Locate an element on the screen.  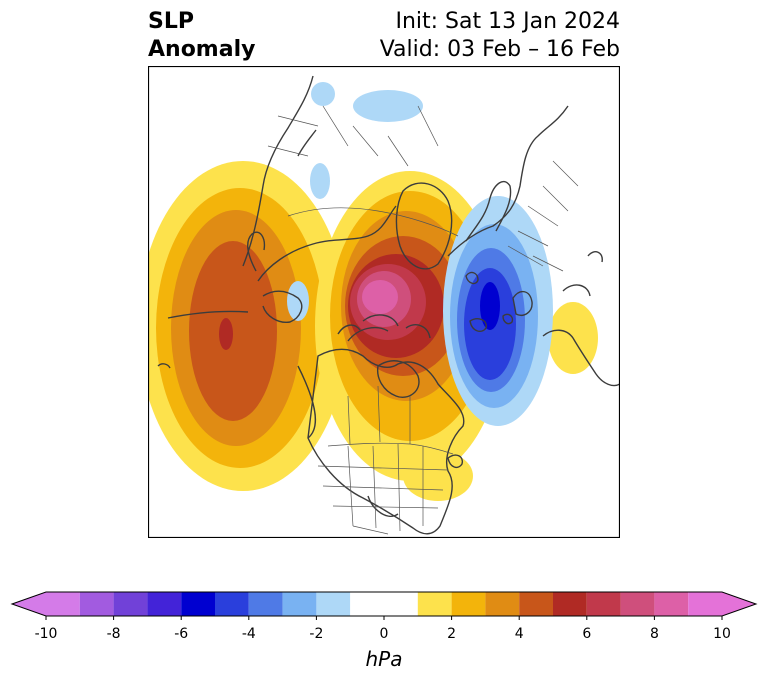
init-date-label: Init: Sat 13 Jan 2024 is located at coordinates (507, 21).